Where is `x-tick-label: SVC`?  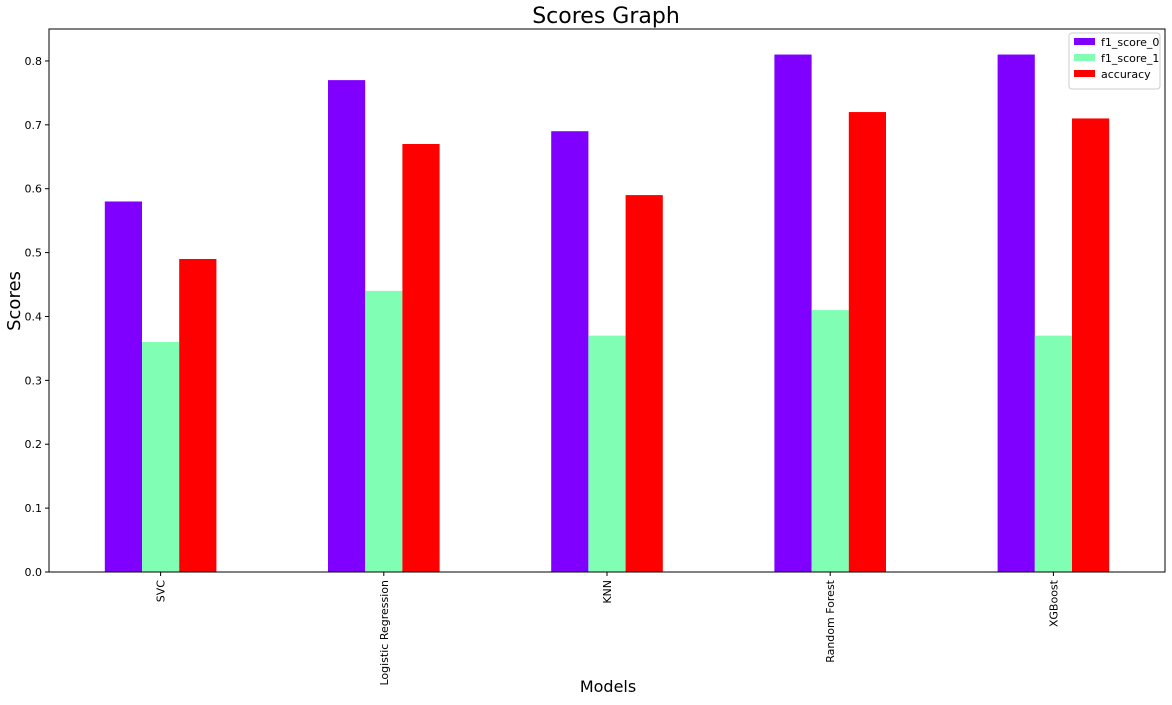 x-tick-label: SVC is located at coordinates (161, 591).